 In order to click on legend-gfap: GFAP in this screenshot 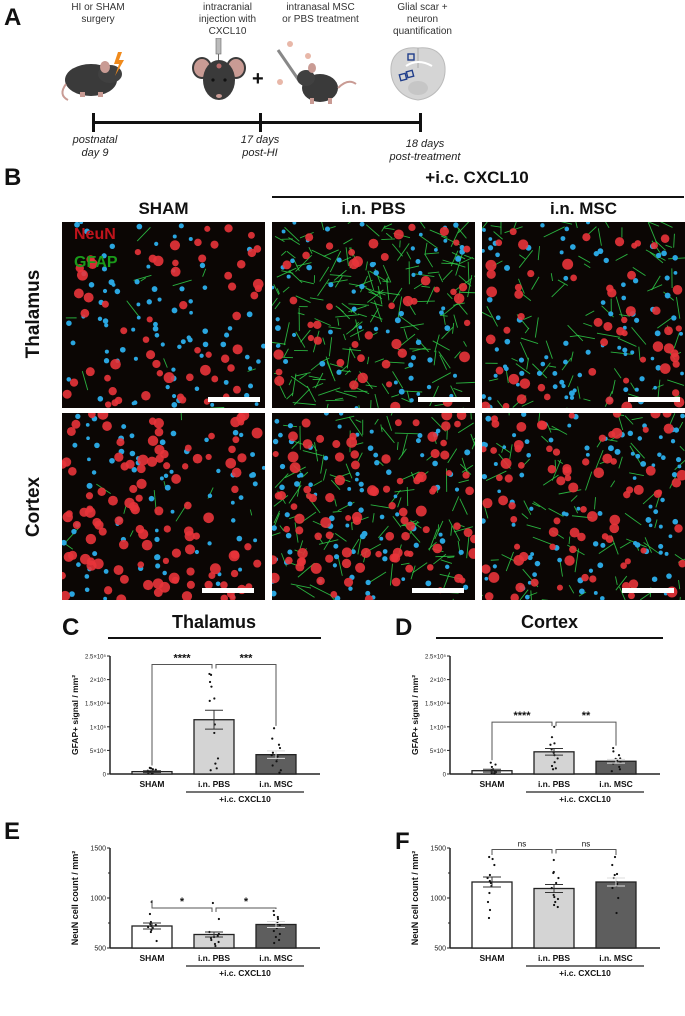, I will do `click(96, 262)`.